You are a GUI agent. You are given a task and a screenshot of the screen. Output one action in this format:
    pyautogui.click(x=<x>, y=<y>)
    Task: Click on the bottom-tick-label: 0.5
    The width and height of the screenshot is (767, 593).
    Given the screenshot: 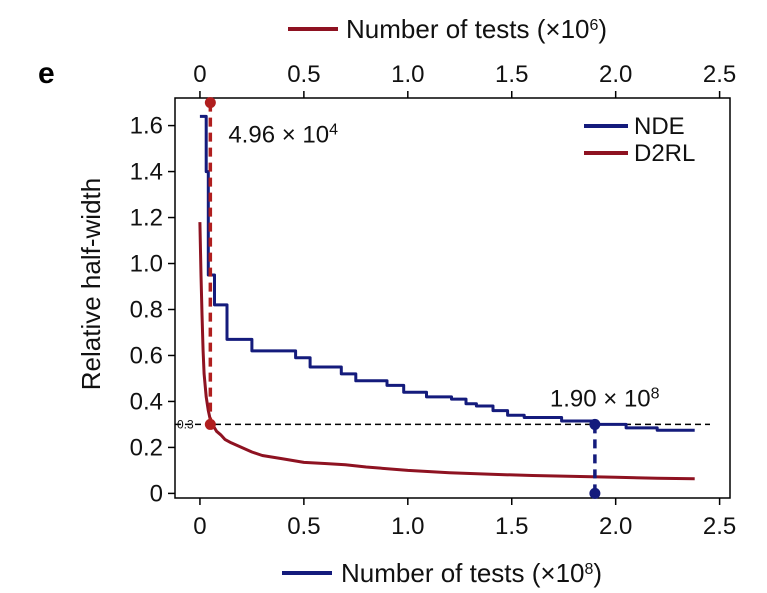 What is the action you would take?
    pyautogui.click(x=303, y=526)
    